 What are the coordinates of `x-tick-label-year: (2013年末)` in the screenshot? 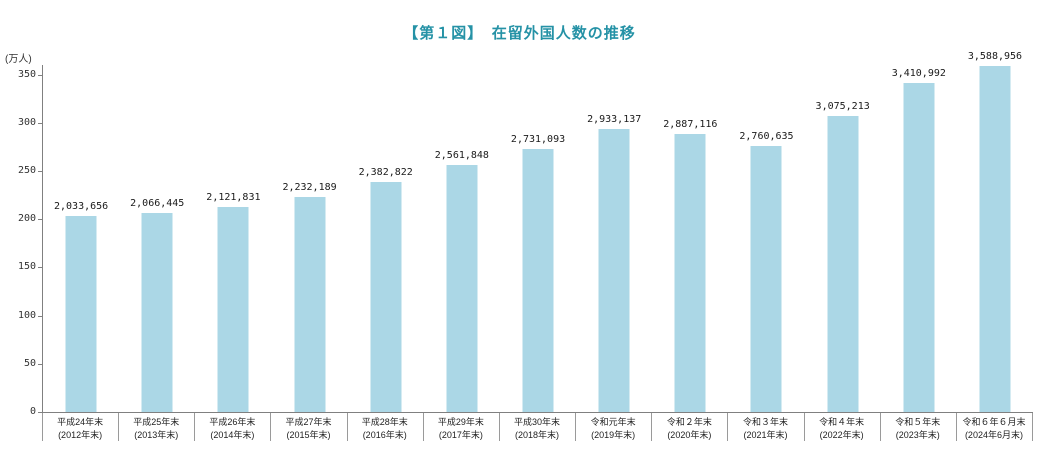 It's located at (156, 435).